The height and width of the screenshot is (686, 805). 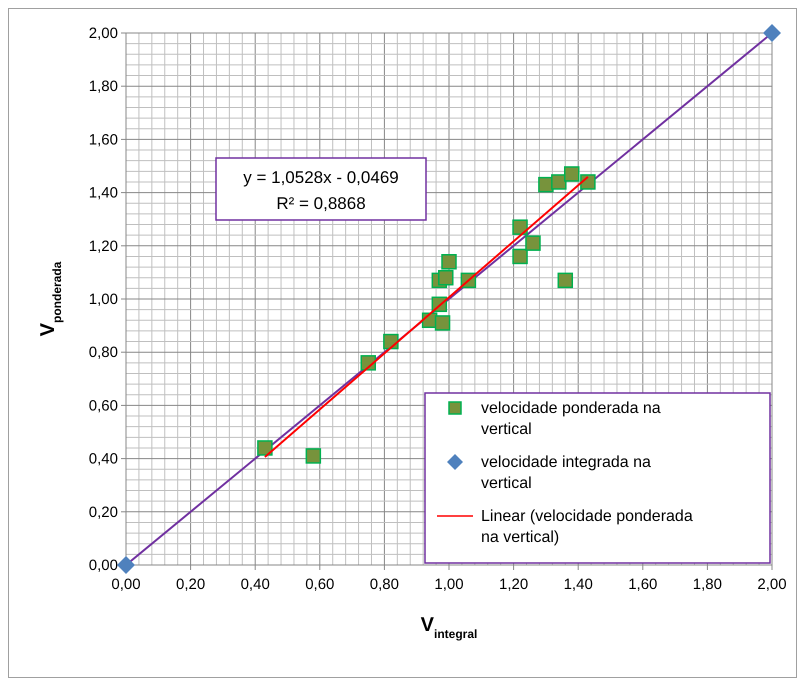 I want to click on x-axis-title: V$_{integral}$, so click(x=449, y=627).